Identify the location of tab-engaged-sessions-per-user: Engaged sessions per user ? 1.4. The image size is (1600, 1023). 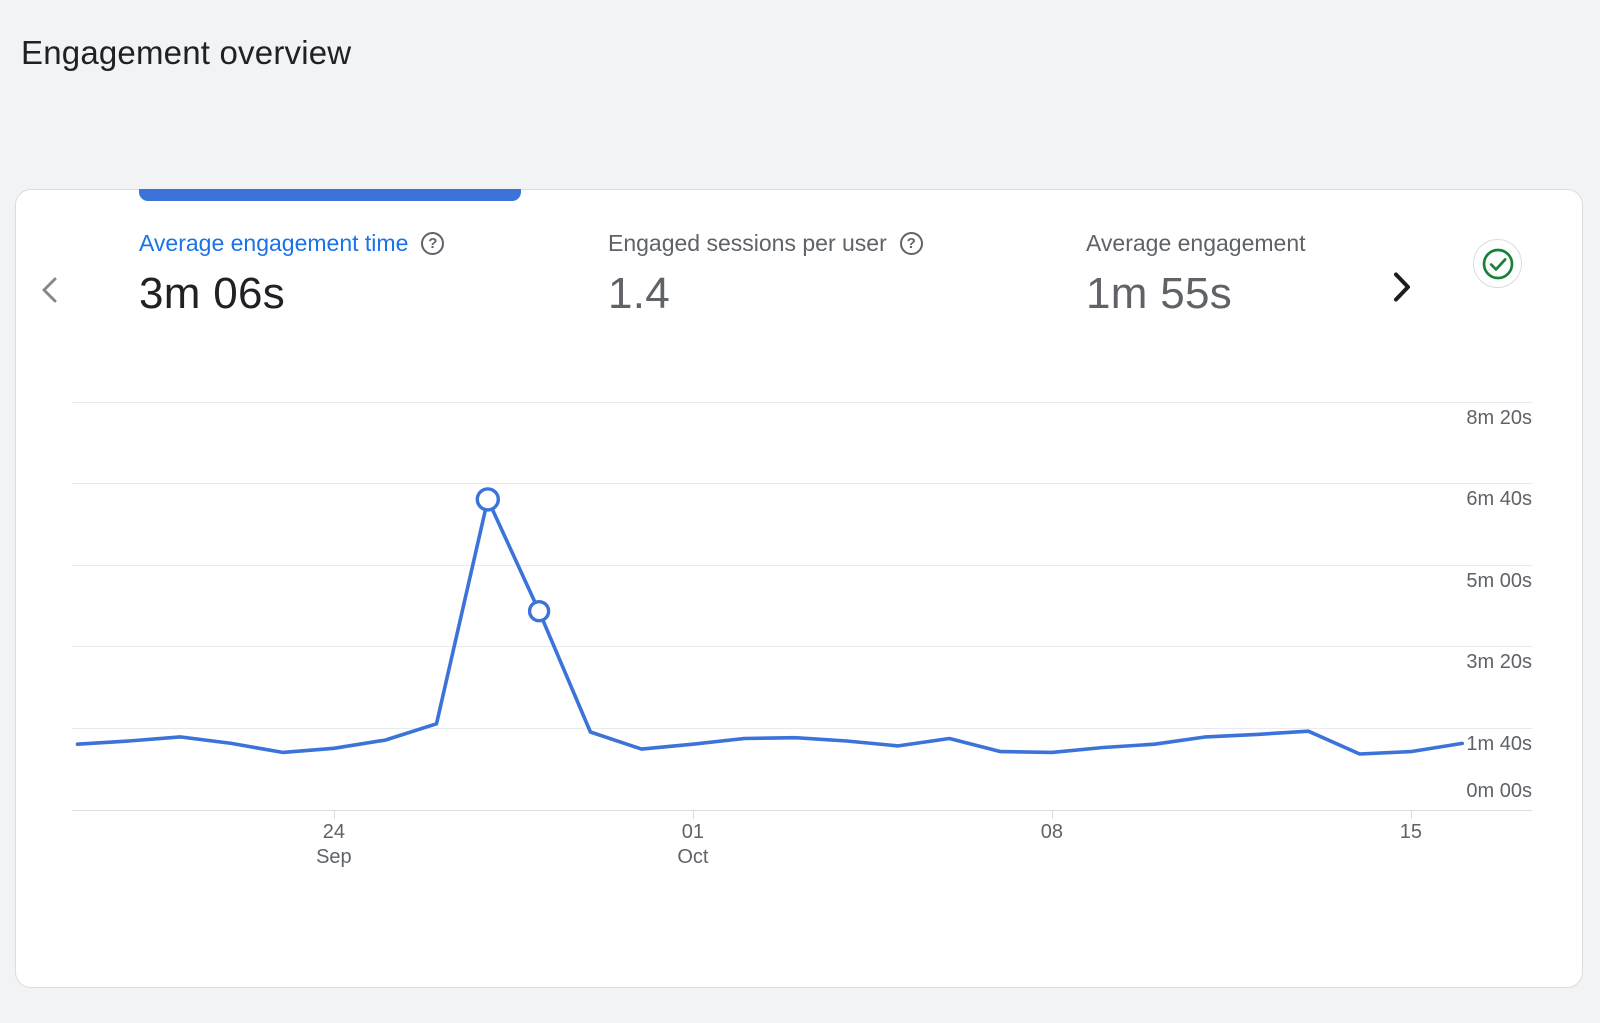
(765, 274).